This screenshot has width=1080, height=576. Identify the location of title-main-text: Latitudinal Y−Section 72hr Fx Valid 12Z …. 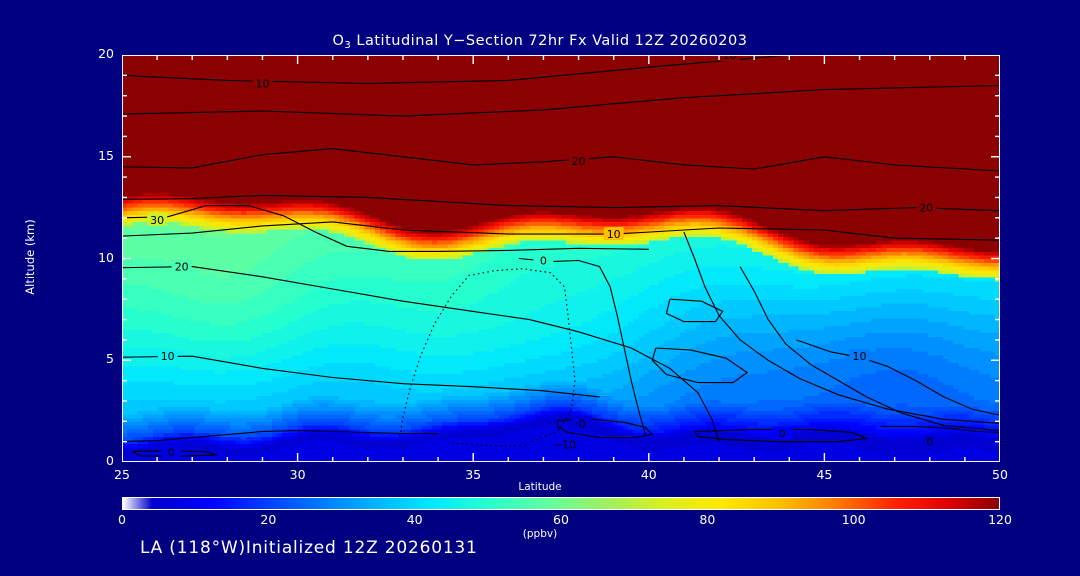
(552, 41).